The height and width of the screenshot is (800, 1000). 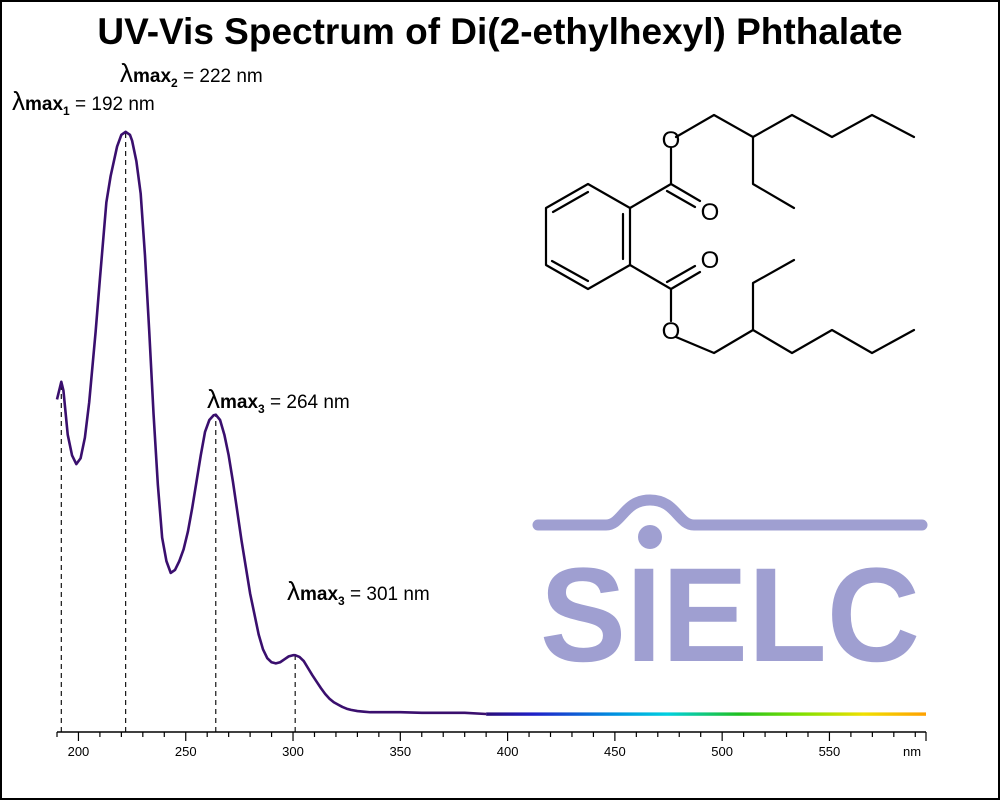 What do you see at coordinates (730, 512) in the screenshot?
I see `logo-arc` at bounding box center [730, 512].